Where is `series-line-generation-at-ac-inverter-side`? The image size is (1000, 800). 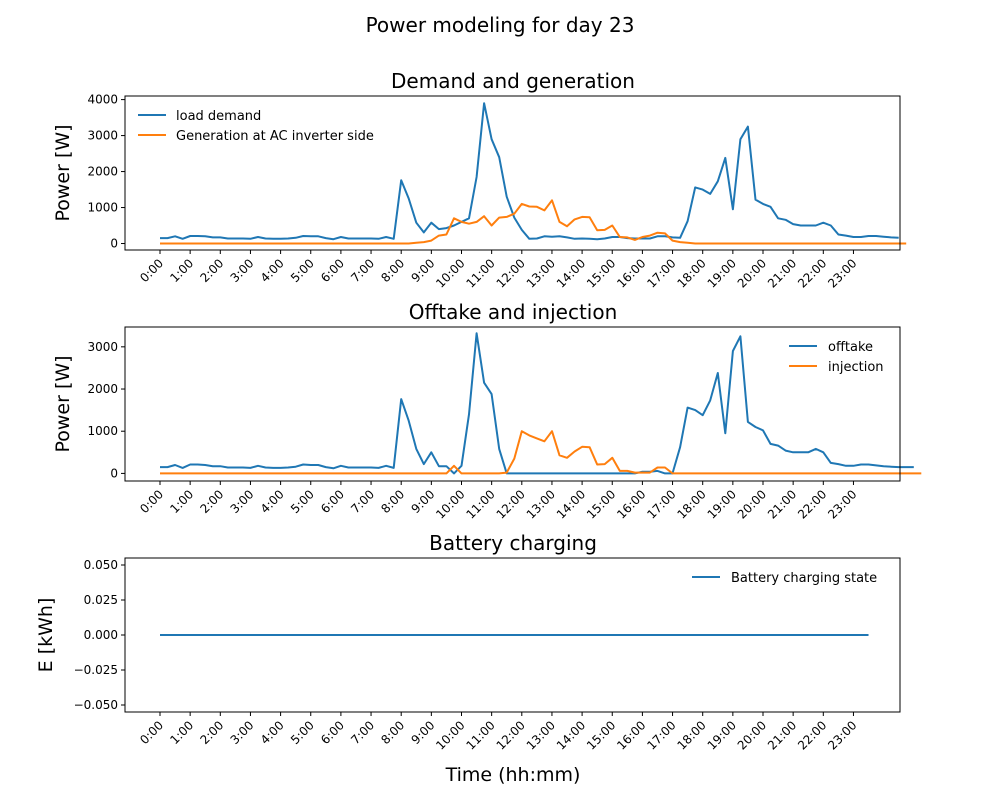 series-line-generation-at-ac-inverter-side is located at coordinates (533, 222).